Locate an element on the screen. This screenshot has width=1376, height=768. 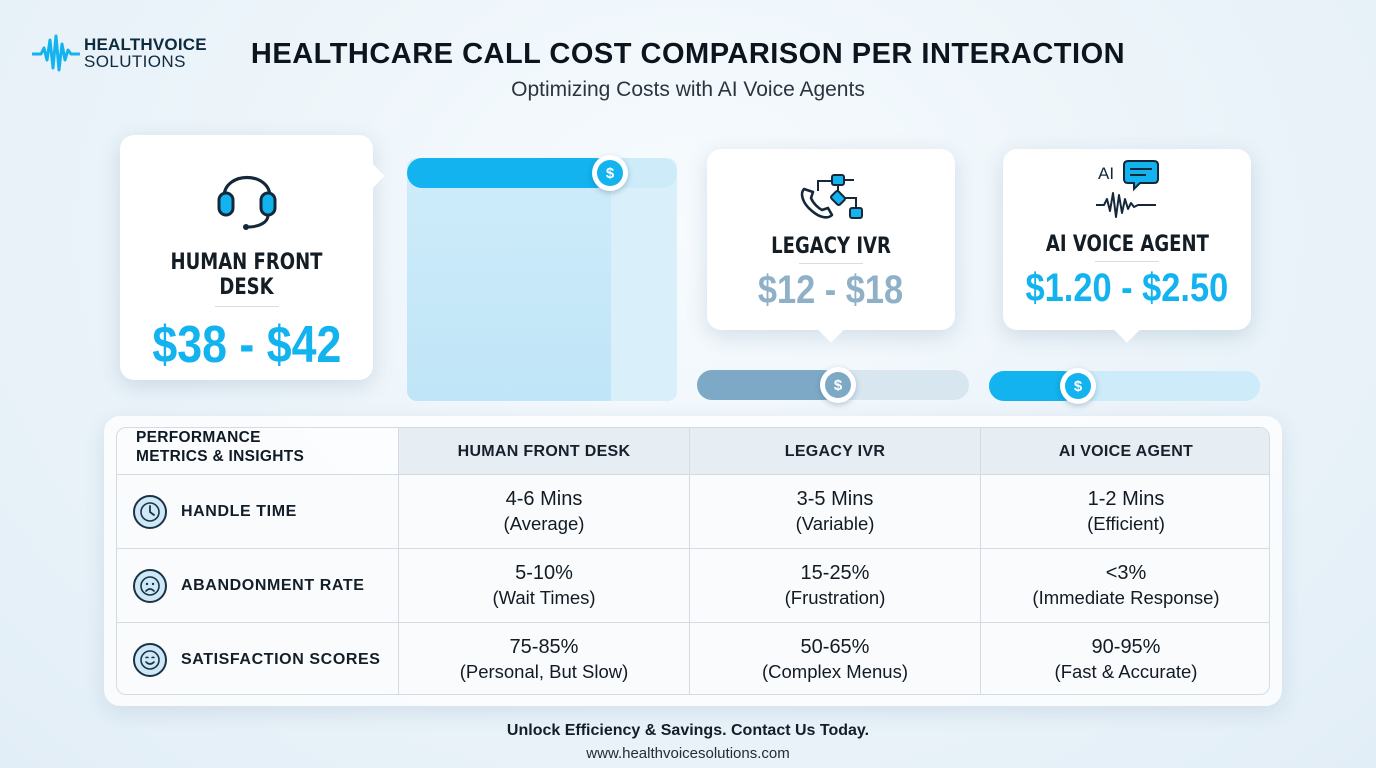
cell-value: 3-5 Mins is located at coordinates (835, 499).